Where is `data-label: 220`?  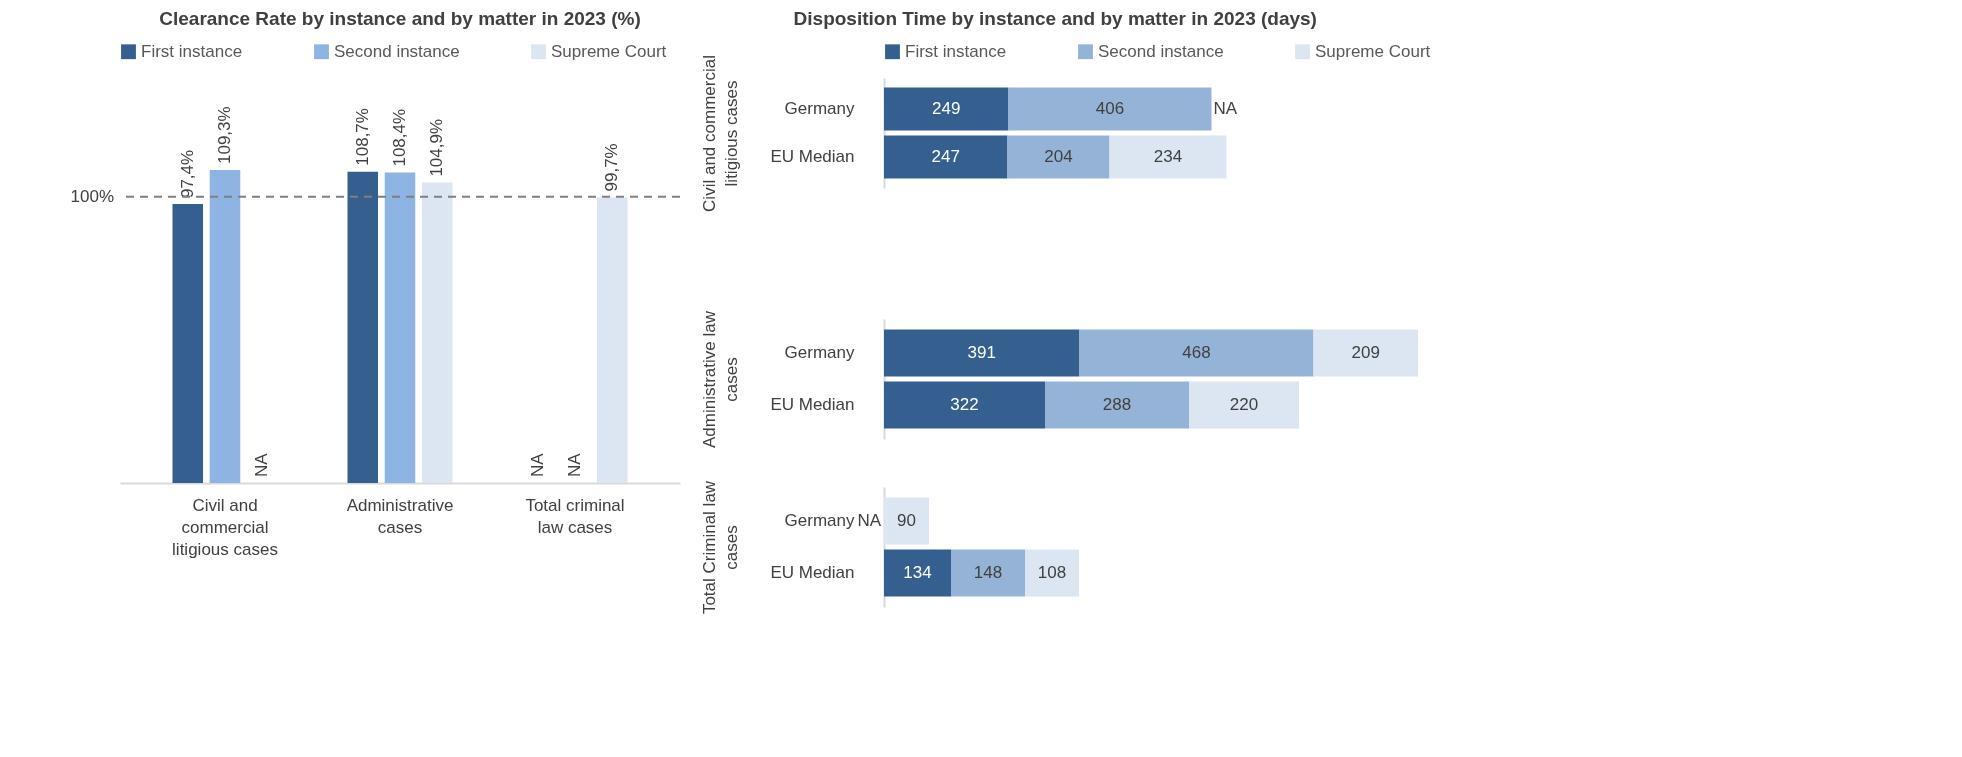
data-label: 220 is located at coordinates (1244, 405).